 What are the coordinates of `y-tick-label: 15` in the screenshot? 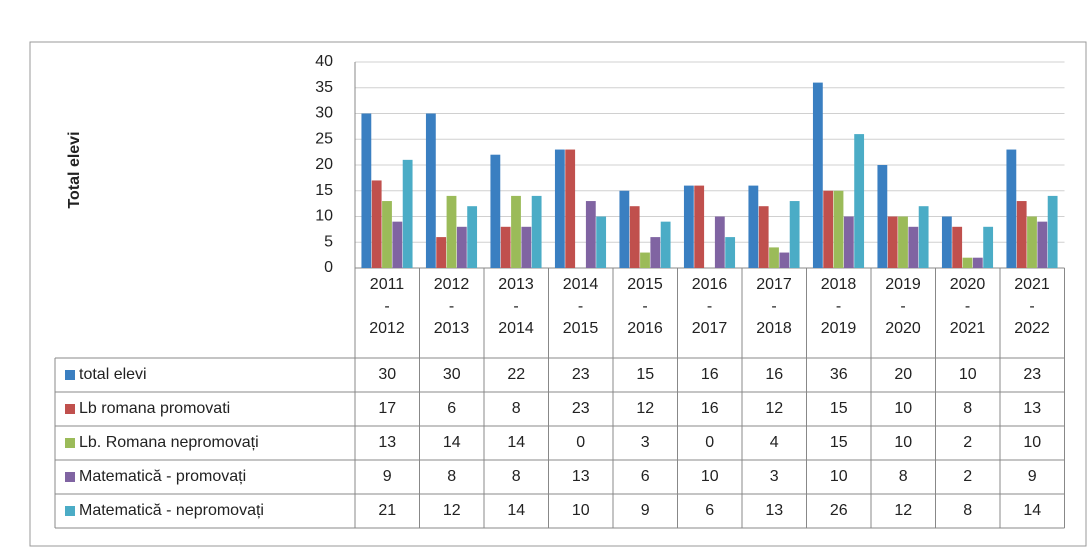 It's located at (324, 190).